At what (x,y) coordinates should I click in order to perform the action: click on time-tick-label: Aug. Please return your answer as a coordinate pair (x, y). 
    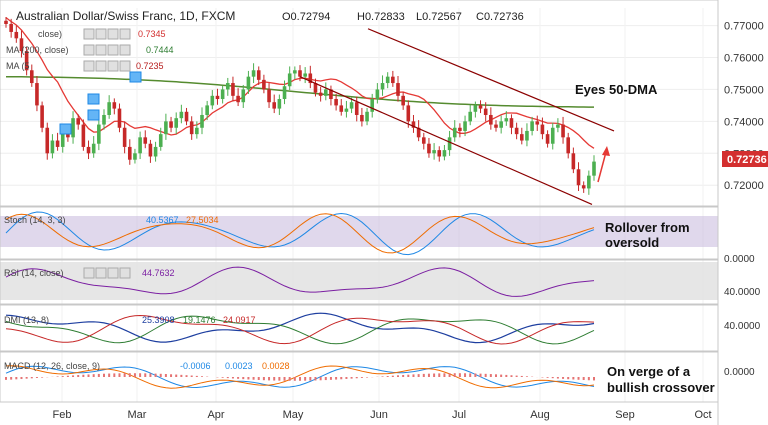
    Looking at the image, I should click on (540, 415).